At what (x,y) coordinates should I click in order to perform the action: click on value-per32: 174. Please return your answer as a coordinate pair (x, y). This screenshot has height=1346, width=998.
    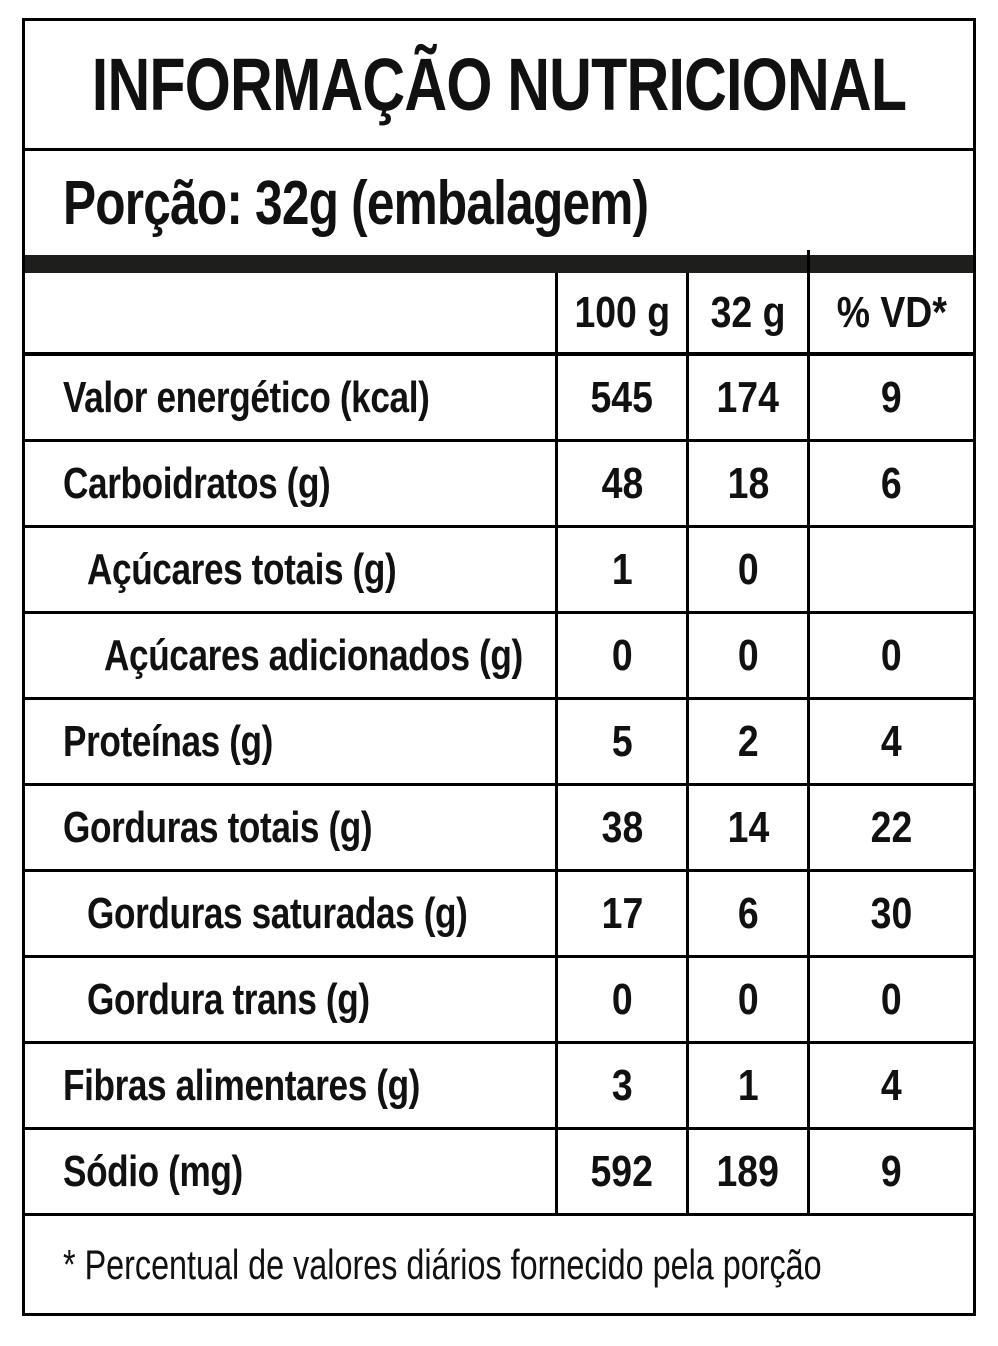
    Looking at the image, I should click on (748, 397).